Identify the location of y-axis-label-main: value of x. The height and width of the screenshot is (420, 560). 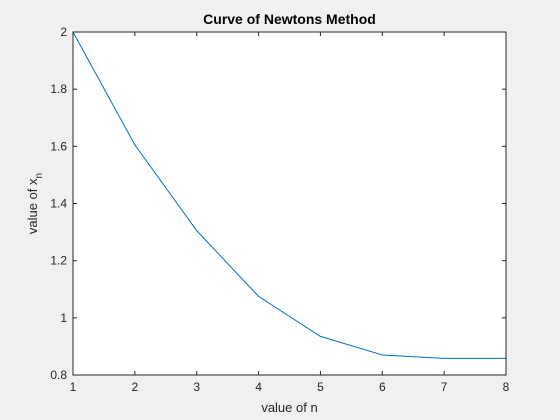
(32, 206).